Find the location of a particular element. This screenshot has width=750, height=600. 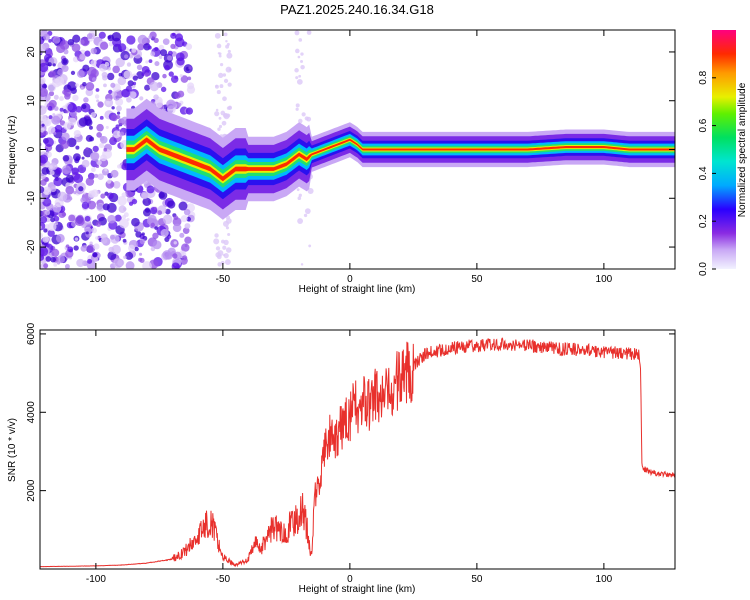

colorbar-tick-label: 0.0 is located at coordinates (703, 269).